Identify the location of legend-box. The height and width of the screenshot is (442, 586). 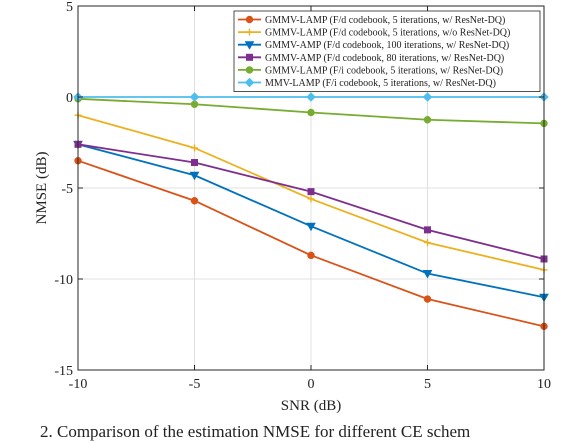
(387, 51).